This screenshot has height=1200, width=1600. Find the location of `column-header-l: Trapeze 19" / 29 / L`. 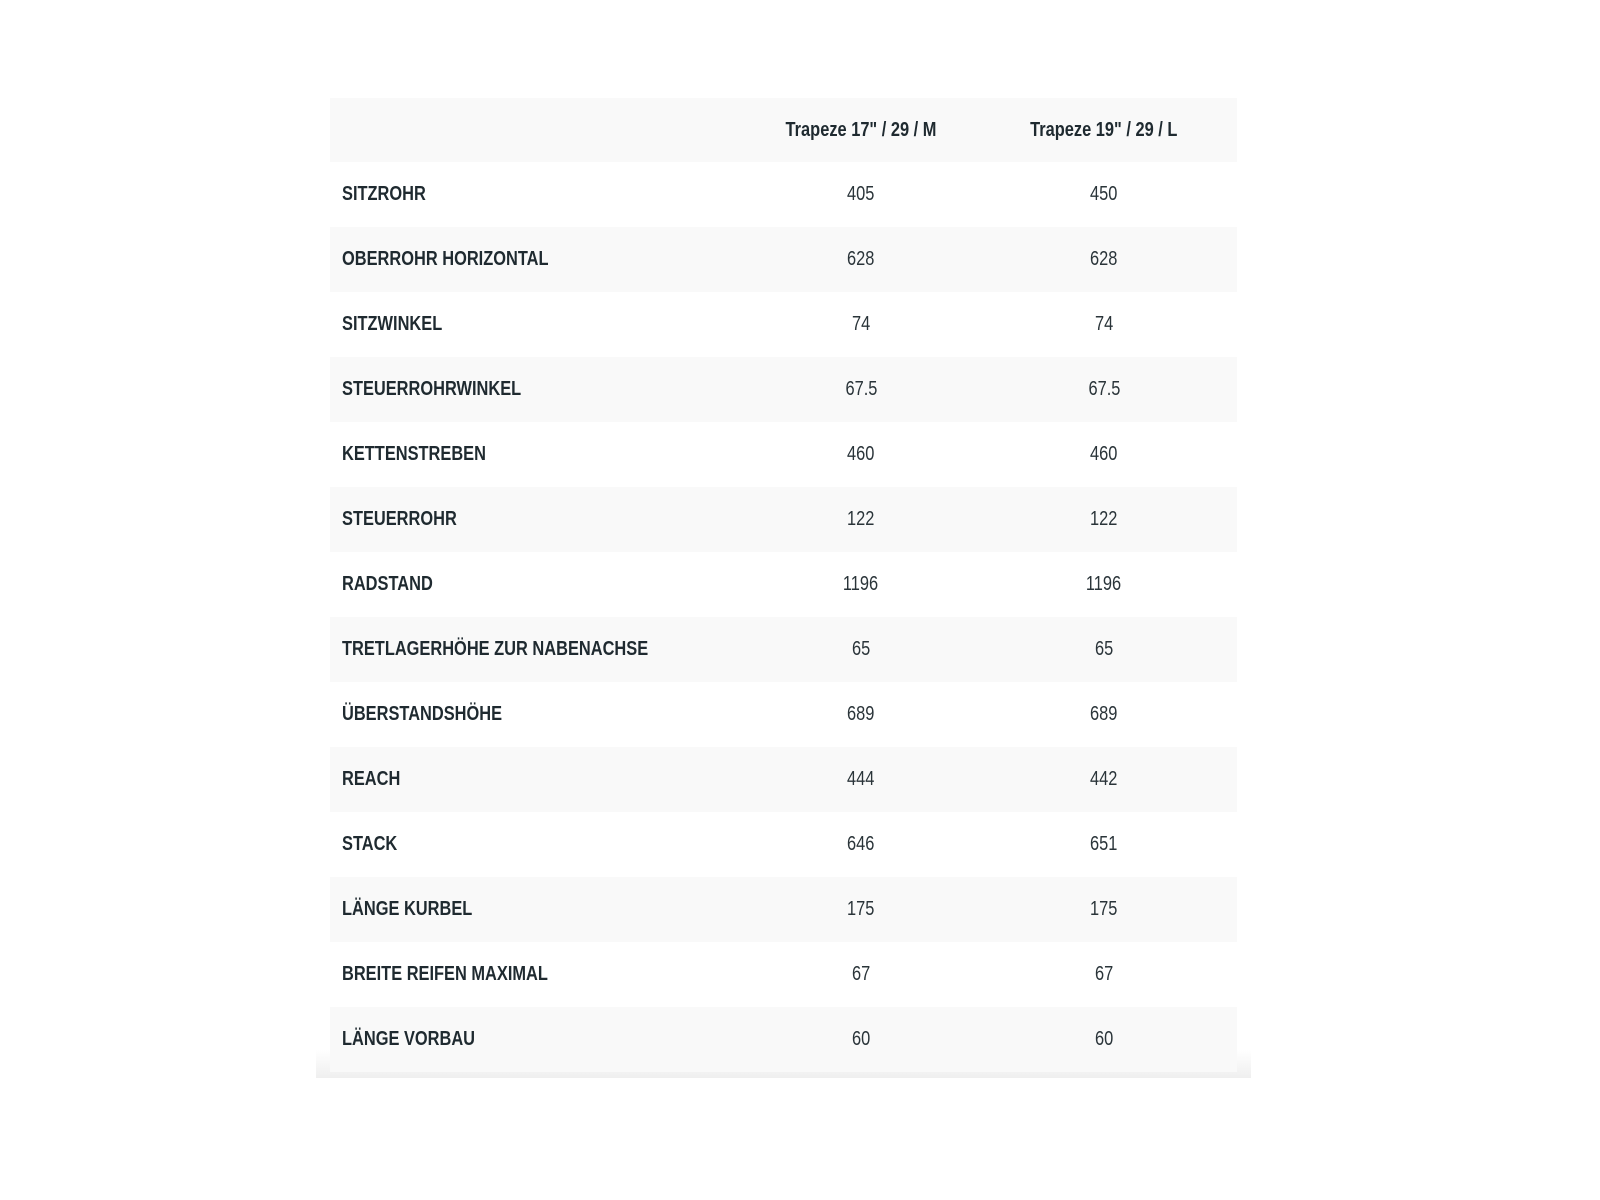

column-header-l: Trapeze 19" / 29 / L is located at coordinates (1104, 130).